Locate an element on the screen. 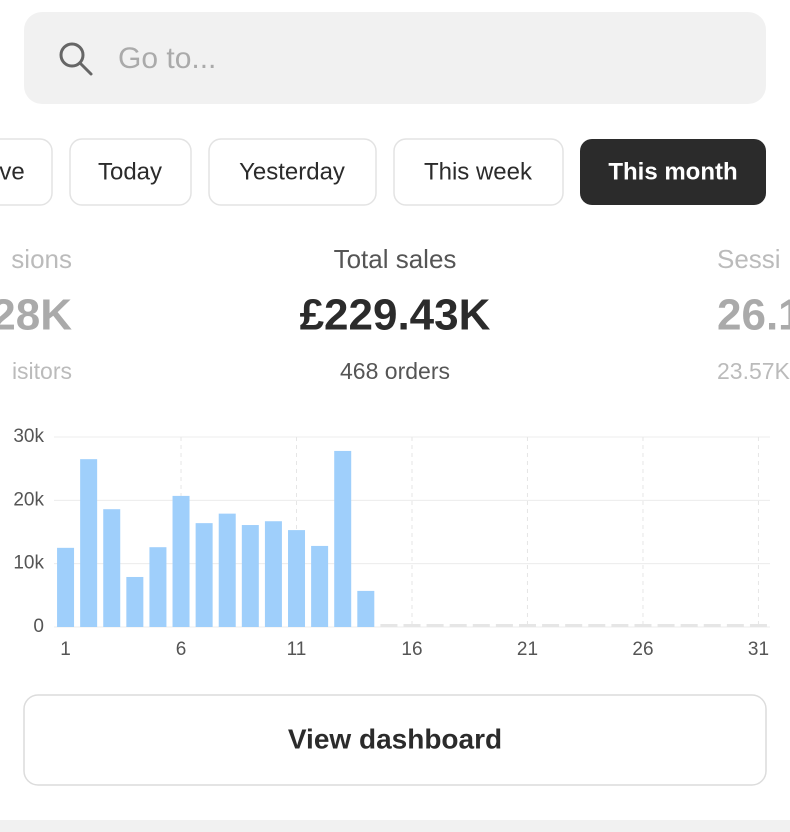 Image resolution: width=790 pixels, height=832 pixels. metric-sub: 468 orders is located at coordinates (395, 371).